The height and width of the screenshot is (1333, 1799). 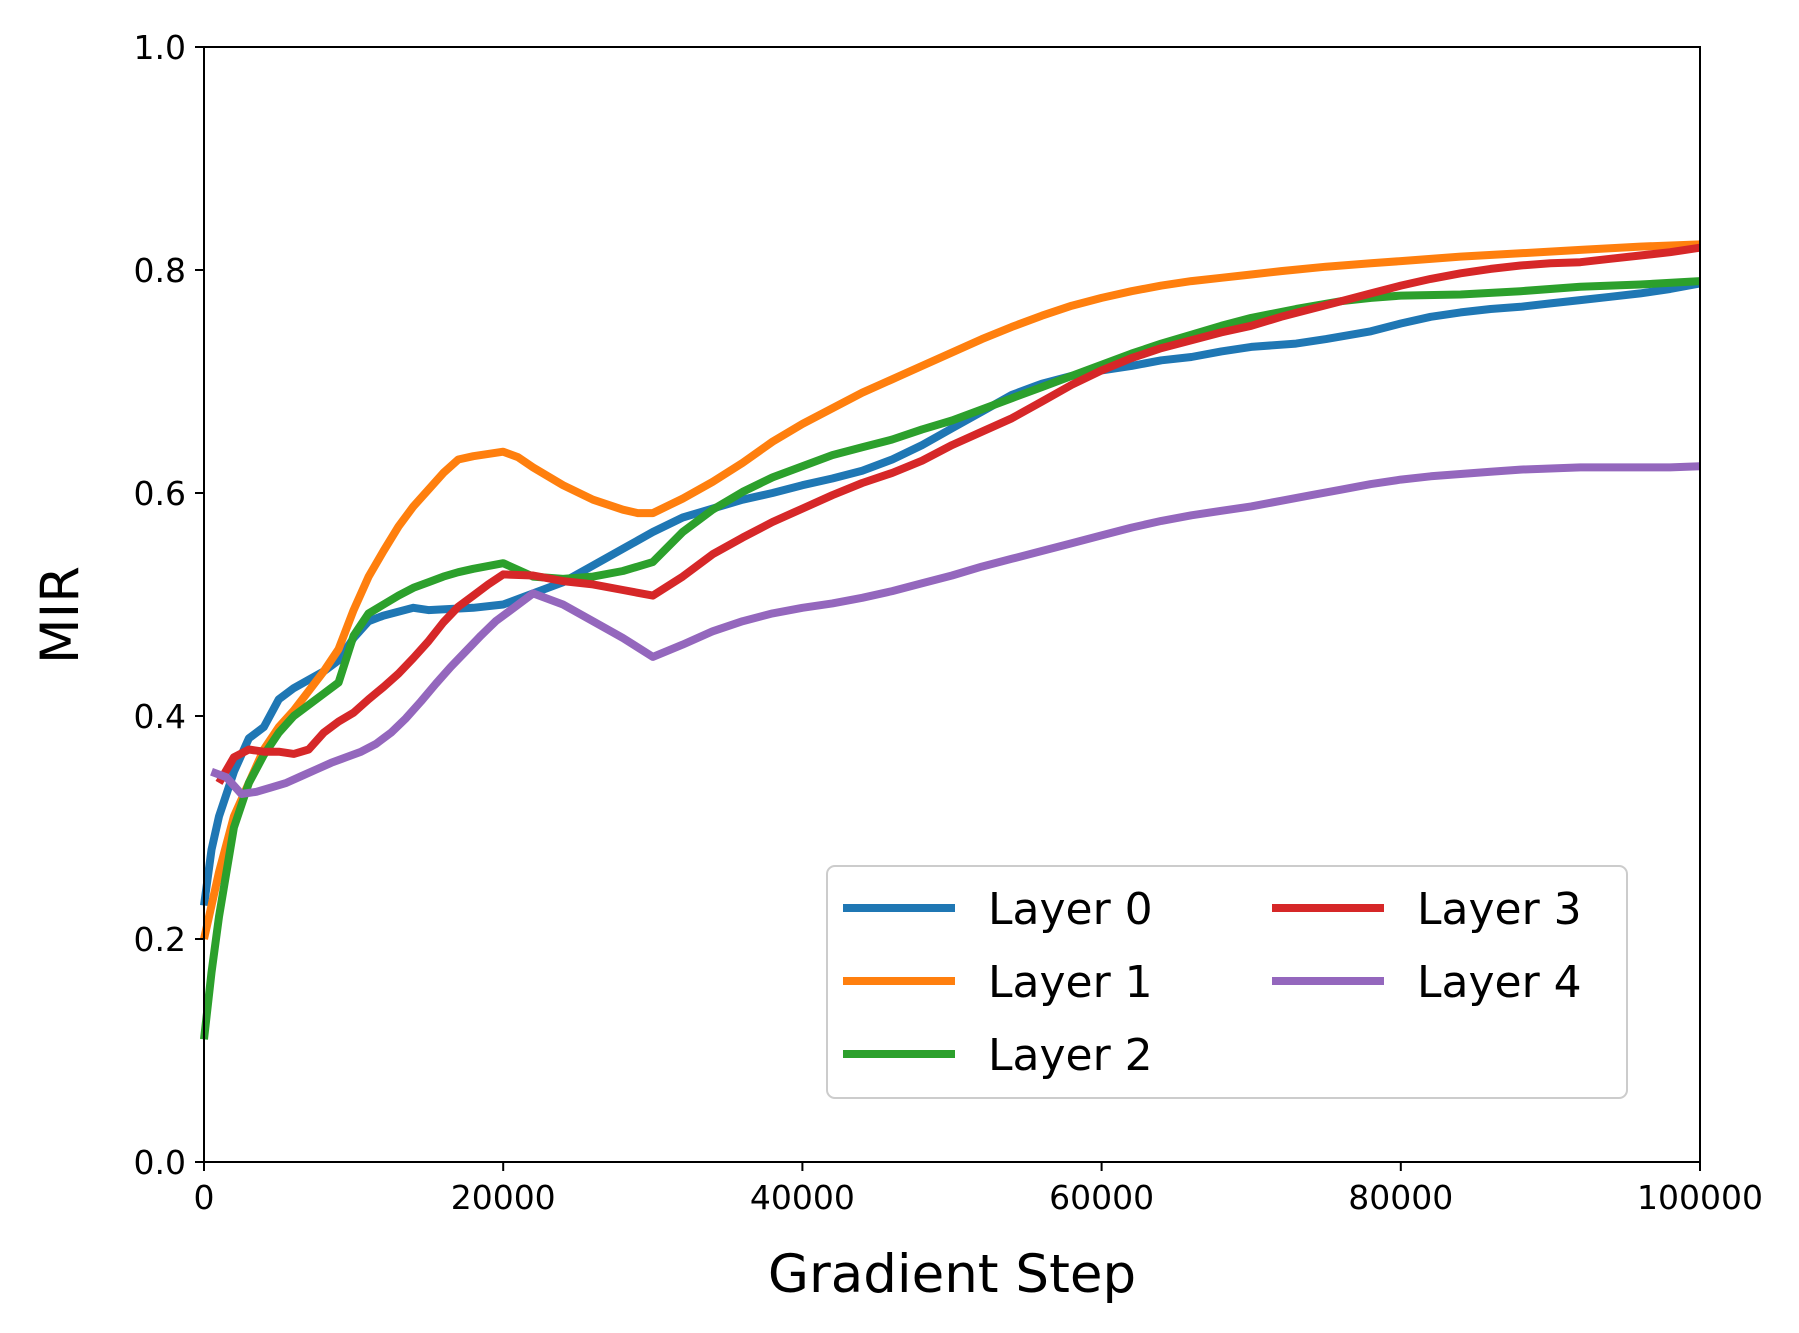 I want to click on y-tick-label: 0.4, so click(x=160, y=716).